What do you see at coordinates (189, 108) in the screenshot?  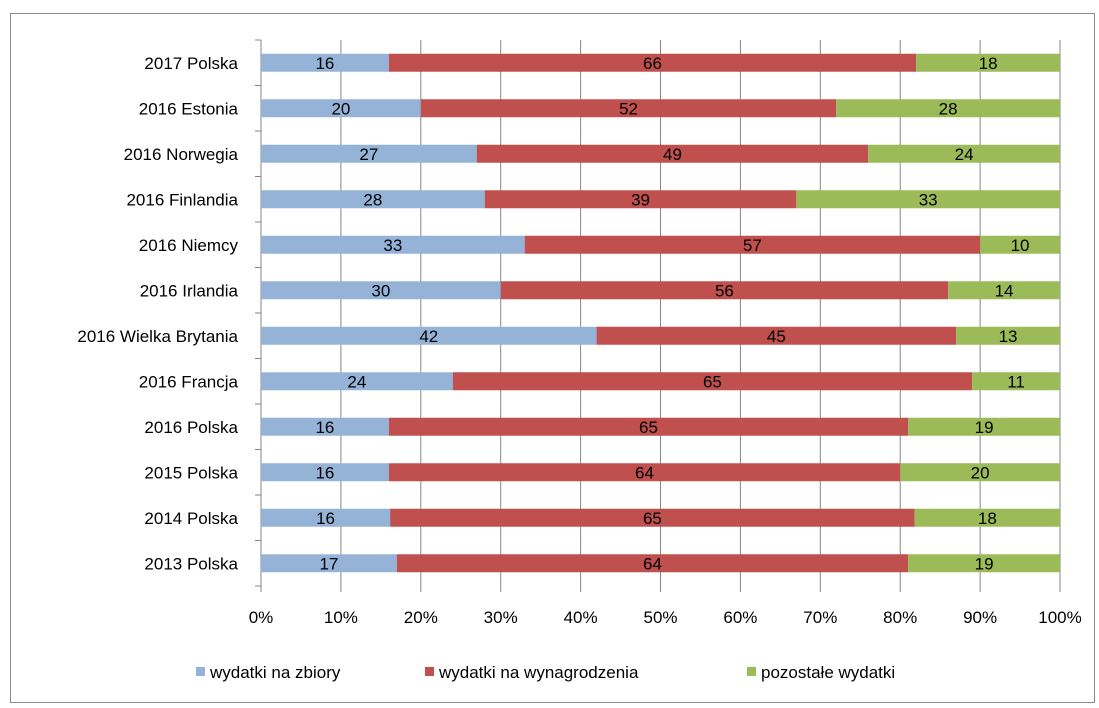 I see `category-label: 2016 Estonia` at bounding box center [189, 108].